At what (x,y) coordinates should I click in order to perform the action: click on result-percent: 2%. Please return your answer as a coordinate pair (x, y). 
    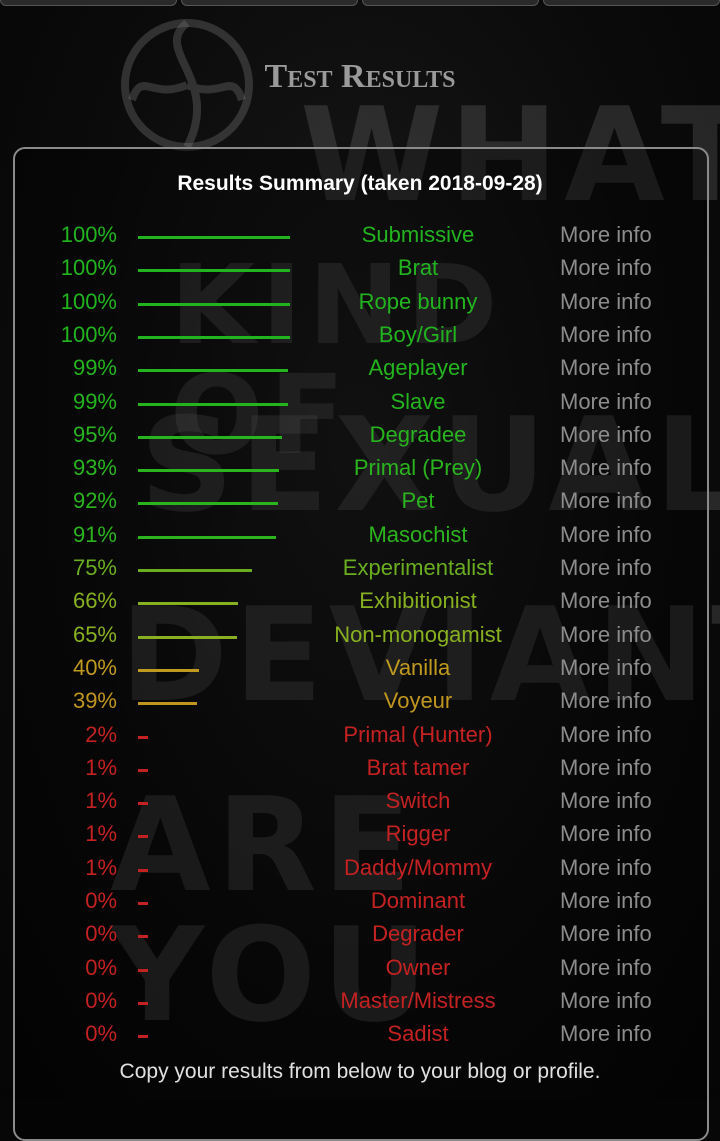
    Looking at the image, I should click on (101, 734).